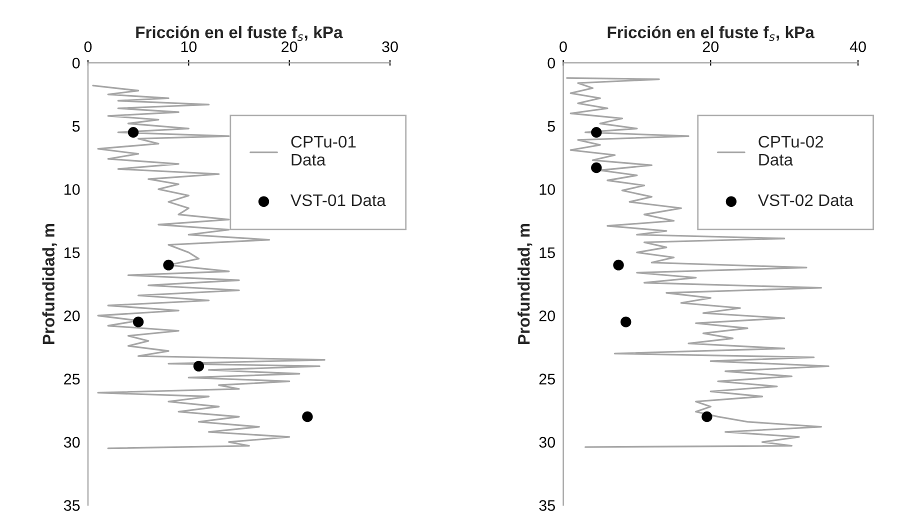 The image size is (907, 515). I want to click on legend-label: CPTu-02 Data, so click(791, 151).